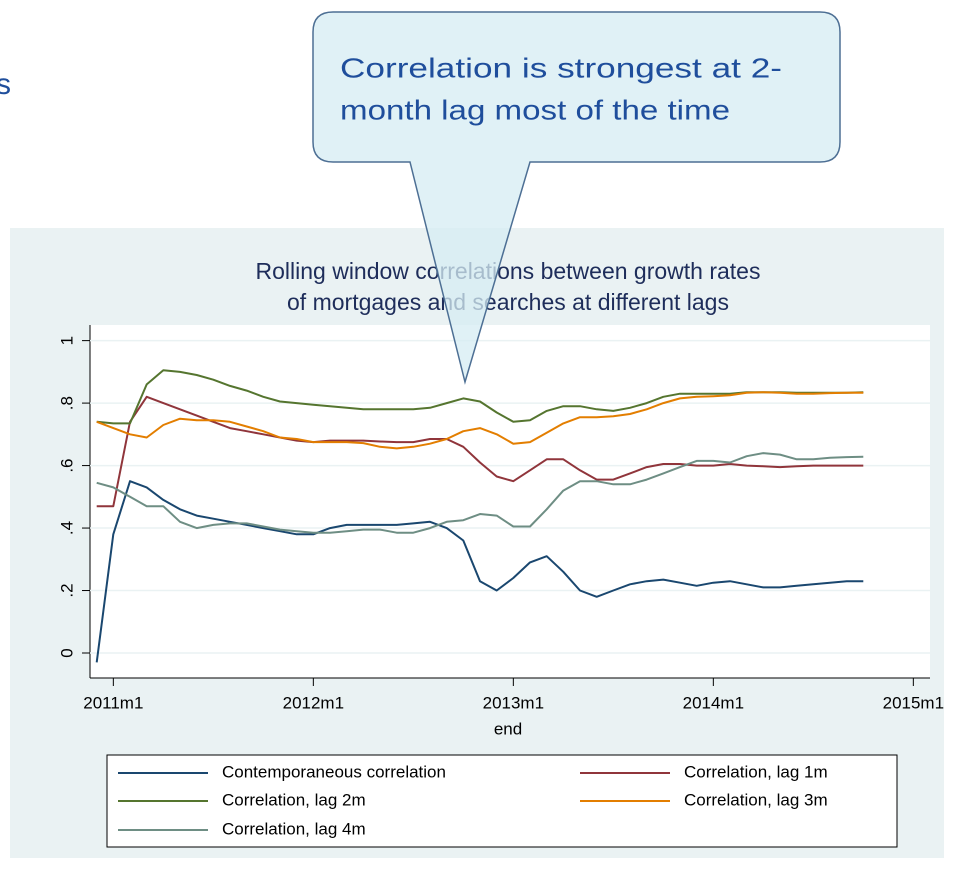 The height and width of the screenshot is (885, 958). What do you see at coordinates (334, 771) in the screenshot?
I see `legend-label: Contemporaneous correlation` at bounding box center [334, 771].